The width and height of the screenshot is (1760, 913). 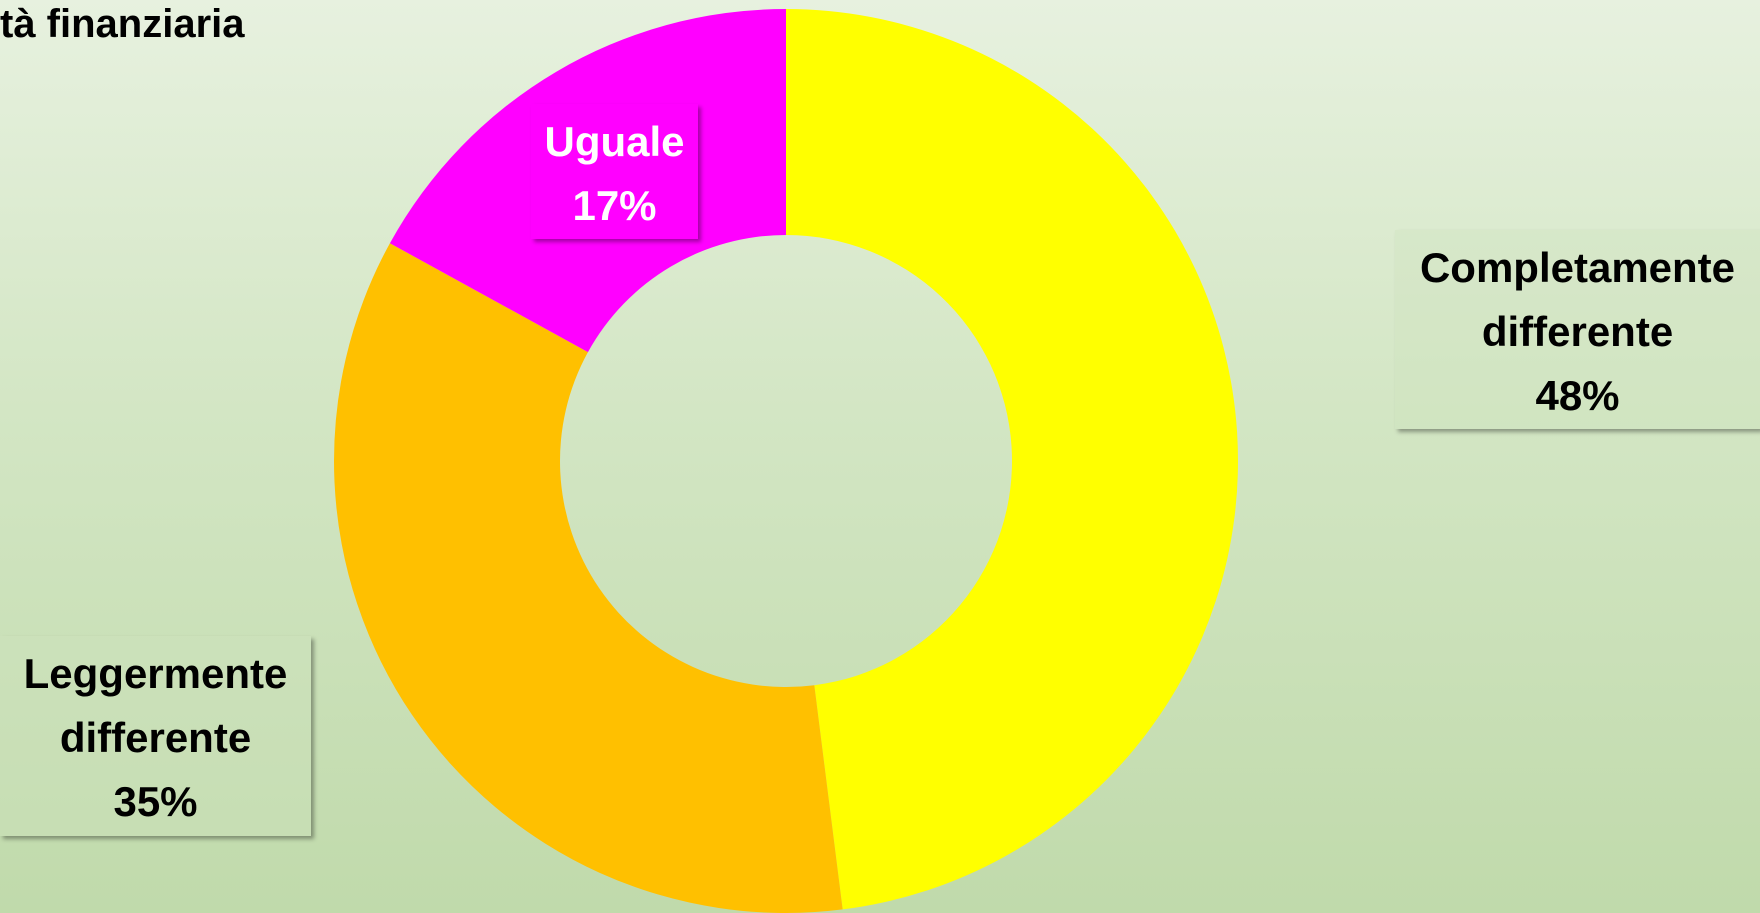 What do you see at coordinates (1577, 299) in the screenshot?
I see `category-label: Completamente differente` at bounding box center [1577, 299].